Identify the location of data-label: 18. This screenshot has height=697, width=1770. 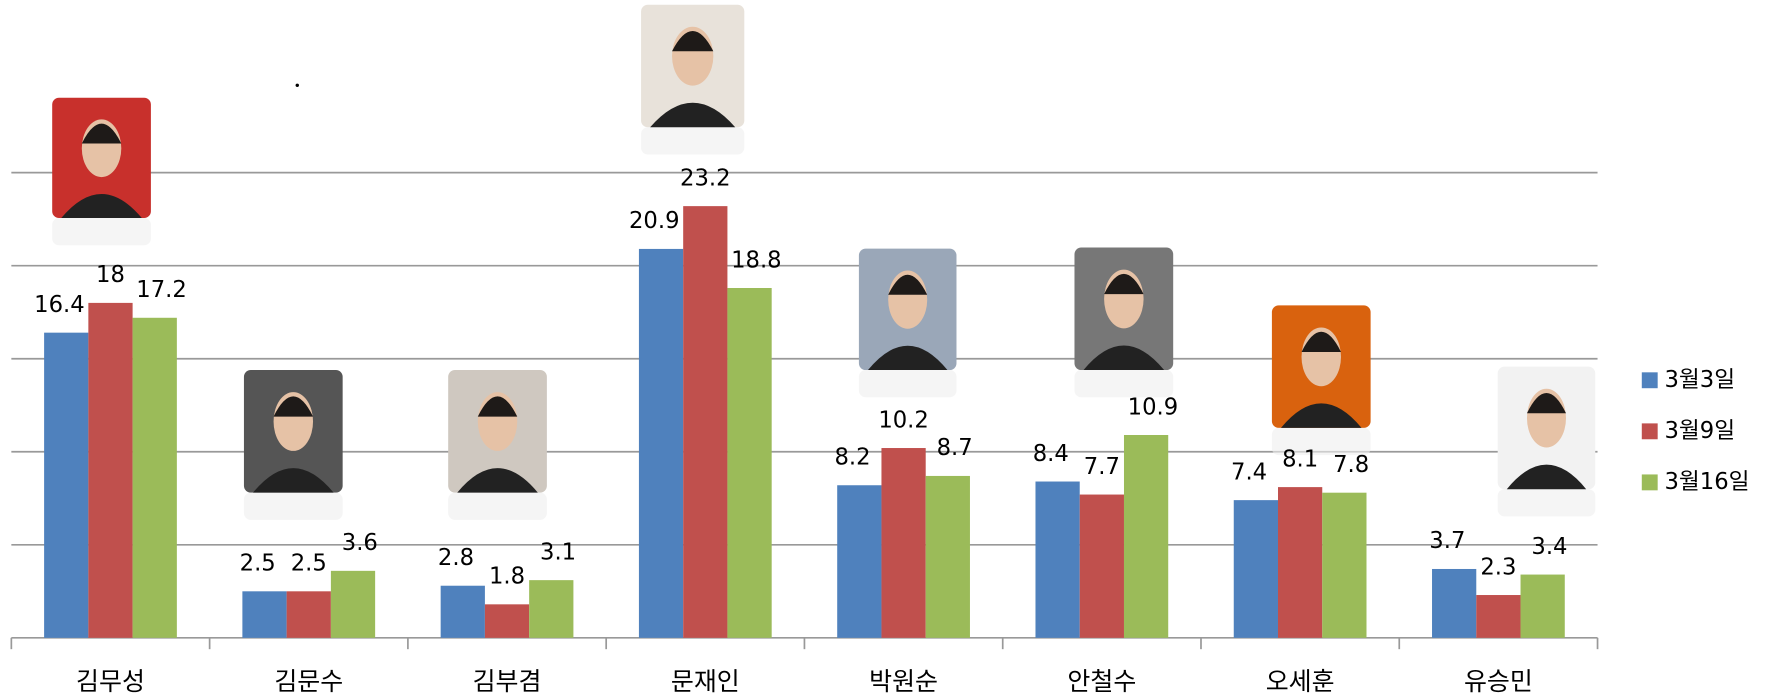
(110, 275).